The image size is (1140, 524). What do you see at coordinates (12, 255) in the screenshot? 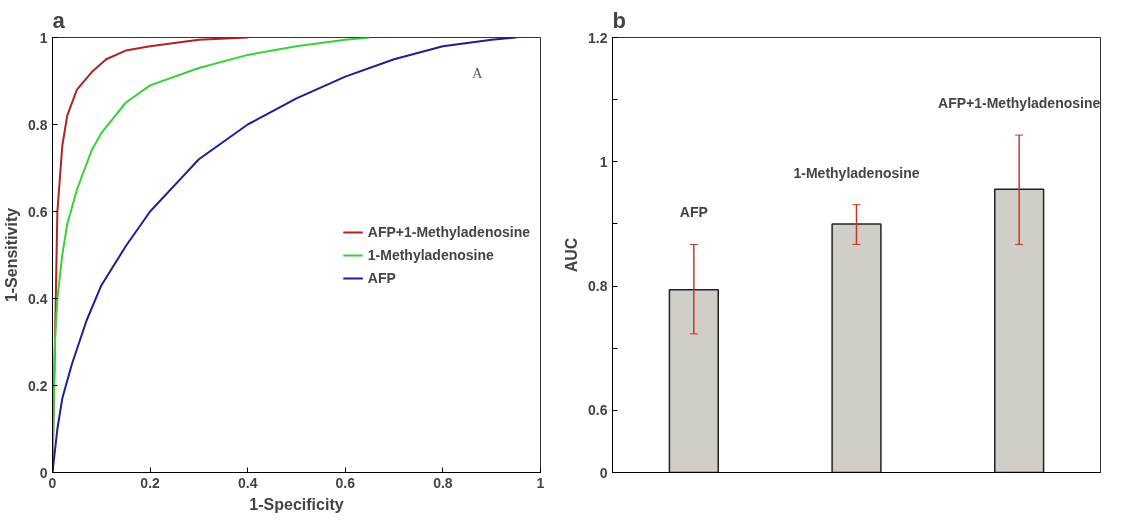
I see `y-axis-title: 1-Sensitivity` at bounding box center [12, 255].